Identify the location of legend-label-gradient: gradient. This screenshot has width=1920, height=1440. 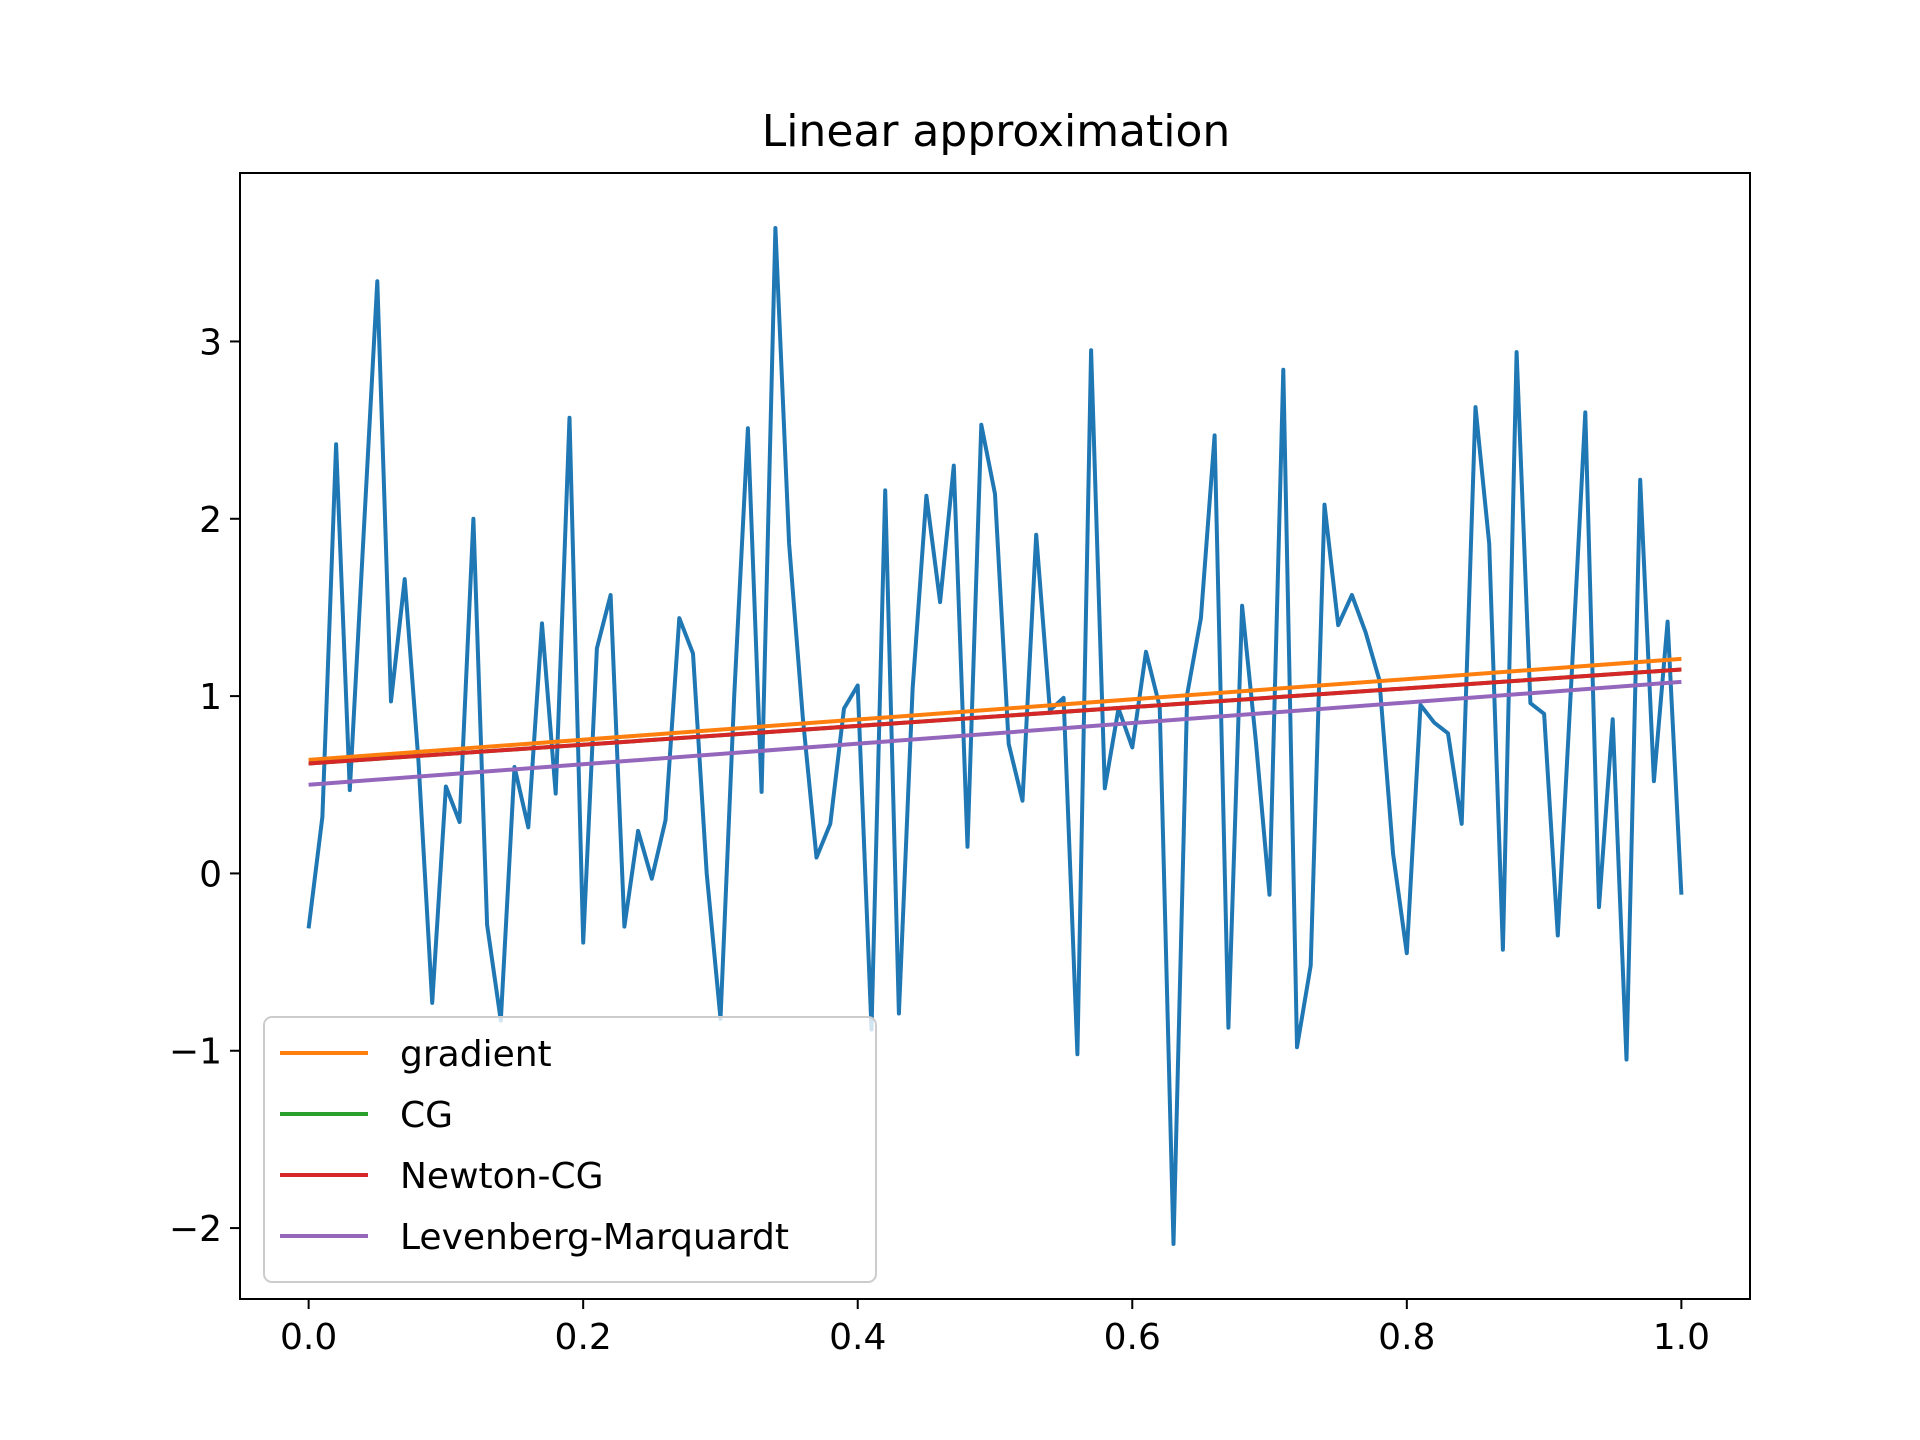
(476, 1054).